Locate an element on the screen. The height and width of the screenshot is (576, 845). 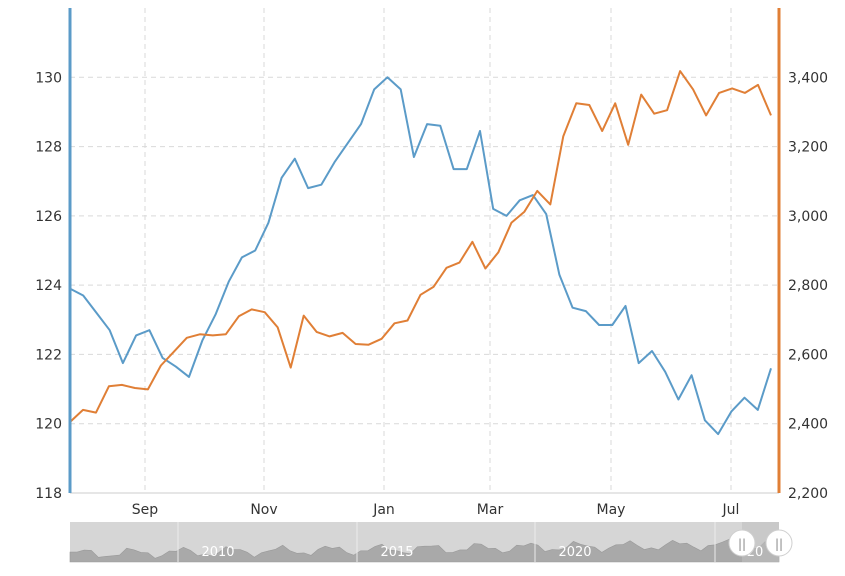
y-right-tick-label: 2,200 is located at coordinates (808, 494).